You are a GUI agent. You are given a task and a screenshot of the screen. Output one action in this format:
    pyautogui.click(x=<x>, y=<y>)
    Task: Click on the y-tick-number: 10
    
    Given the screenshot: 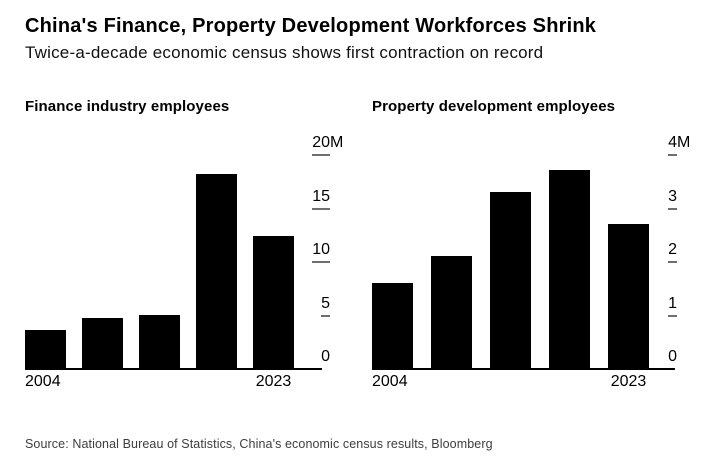 What is the action you would take?
    pyautogui.click(x=321, y=252)
    